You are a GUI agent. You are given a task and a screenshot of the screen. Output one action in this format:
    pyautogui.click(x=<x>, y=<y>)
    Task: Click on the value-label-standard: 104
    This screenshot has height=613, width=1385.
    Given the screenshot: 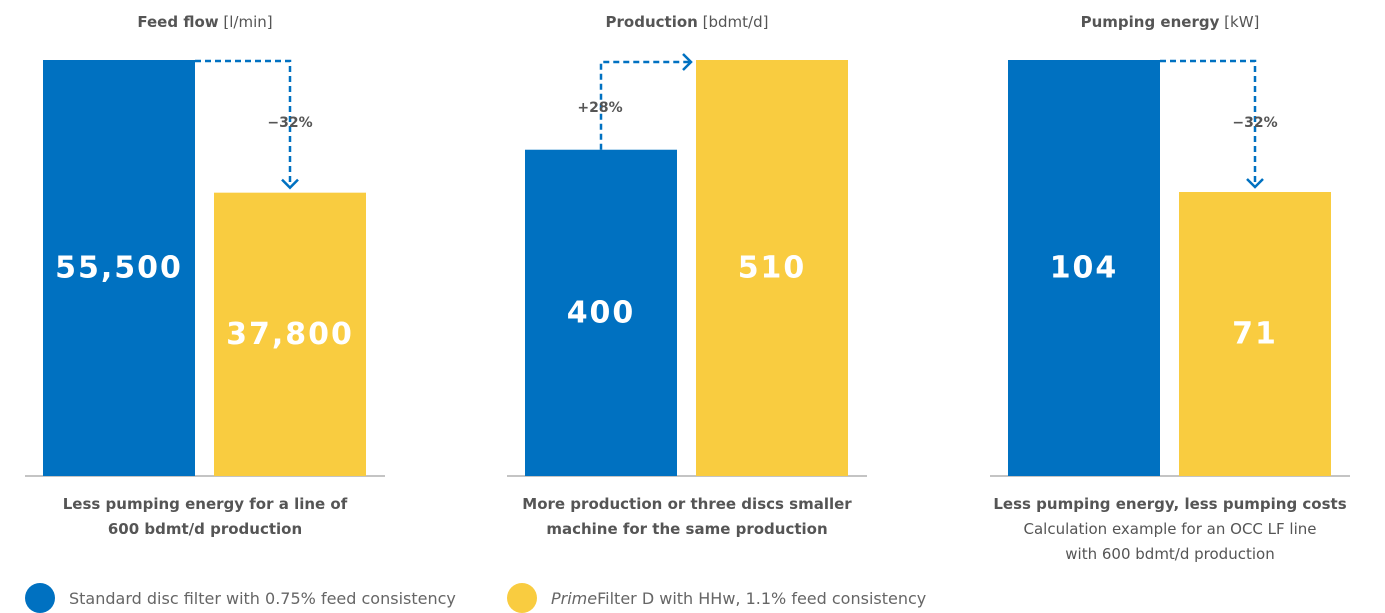 What is the action you would take?
    pyautogui.click(x=1084, y=268)
    